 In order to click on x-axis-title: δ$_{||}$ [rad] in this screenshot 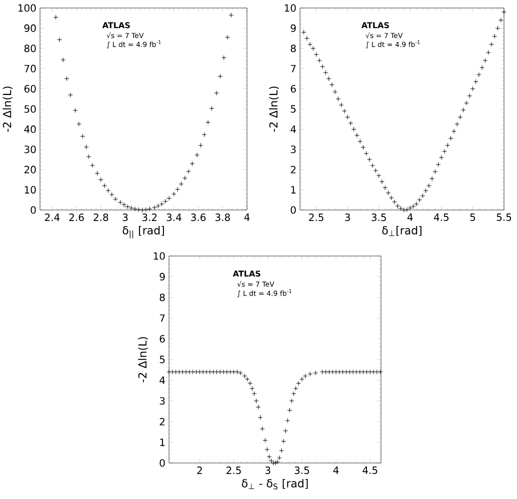, I will do `click(143, 232)`.